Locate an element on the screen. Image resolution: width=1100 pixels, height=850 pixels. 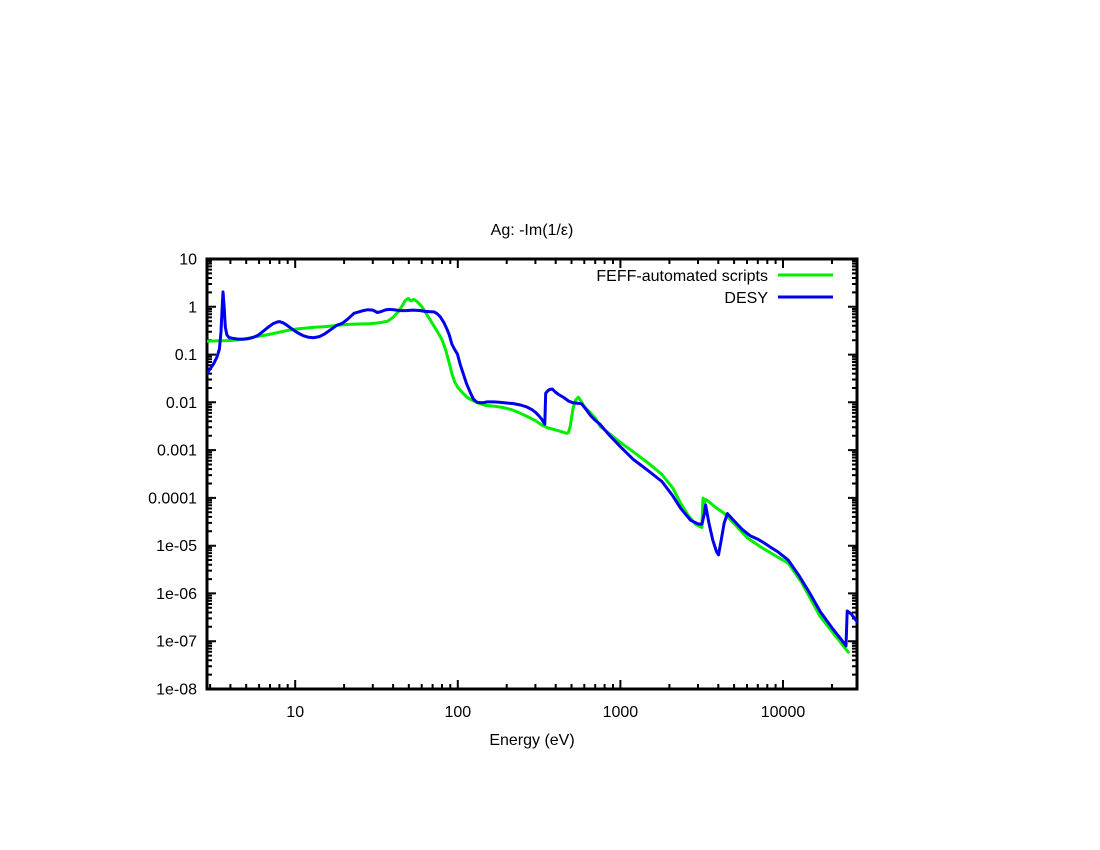
legend: FEFF-automated scripts DESY is located at coordinates (714, 287).